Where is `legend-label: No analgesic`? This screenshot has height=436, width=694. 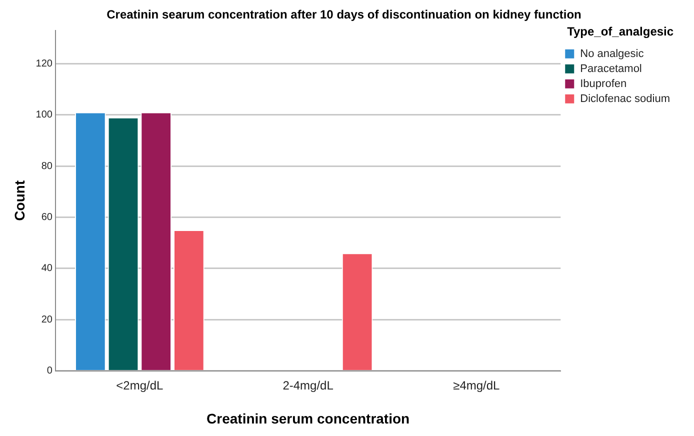
legend-label: No analgesic is located at coordinates (612, 54).